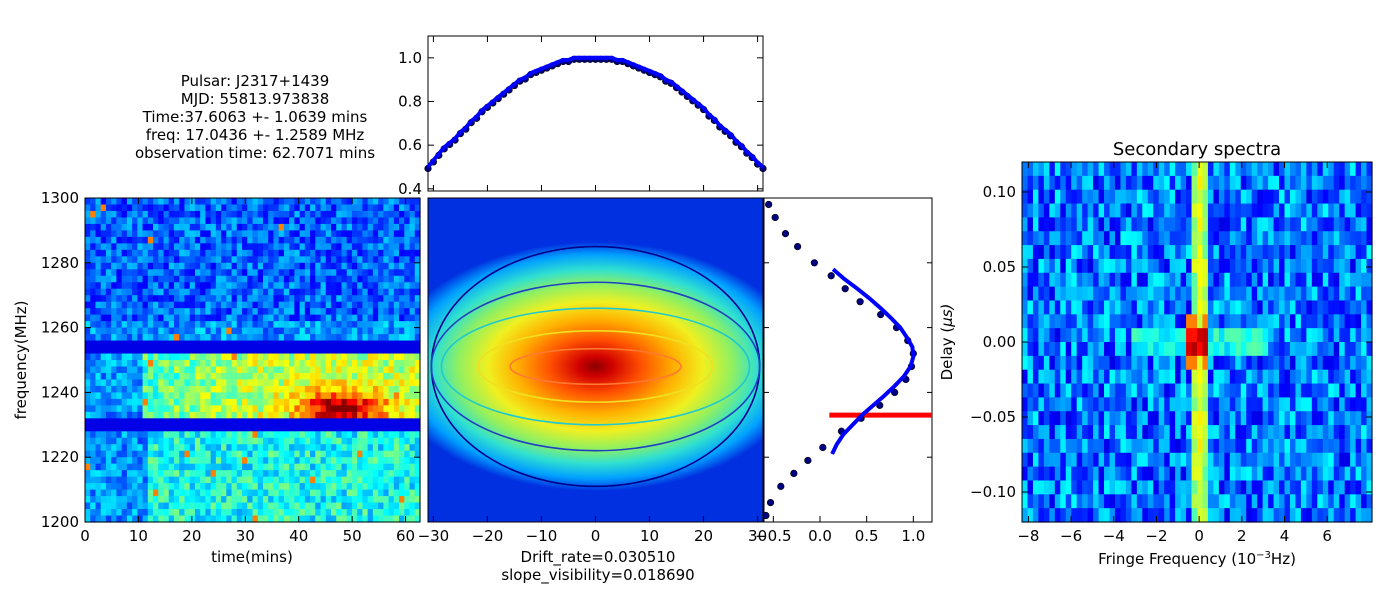  What do you see at coordinates (860, 302) in the screenshot?
I see `data-point` at bounding box center [860, 302].